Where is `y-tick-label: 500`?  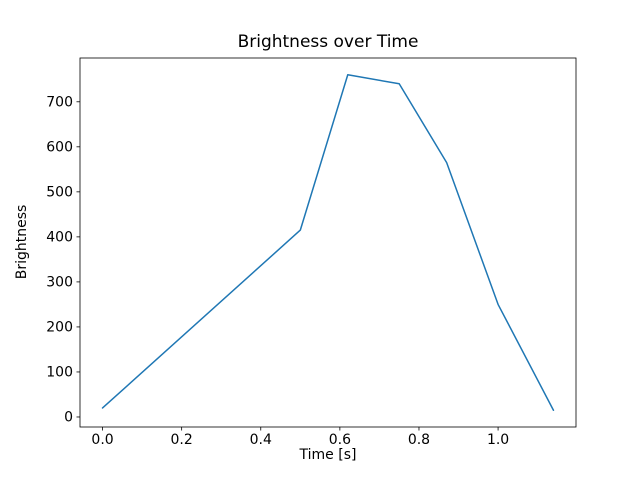 y-tick-label: 500 is located at coordinates (59, 192).